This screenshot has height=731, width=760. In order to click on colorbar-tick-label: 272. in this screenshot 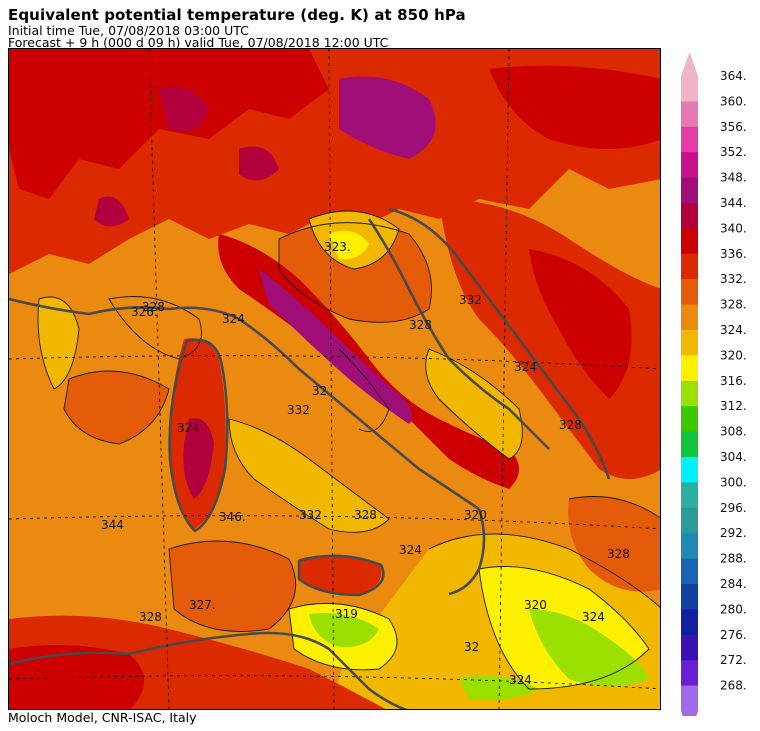, I will do `click(733, 660)`.